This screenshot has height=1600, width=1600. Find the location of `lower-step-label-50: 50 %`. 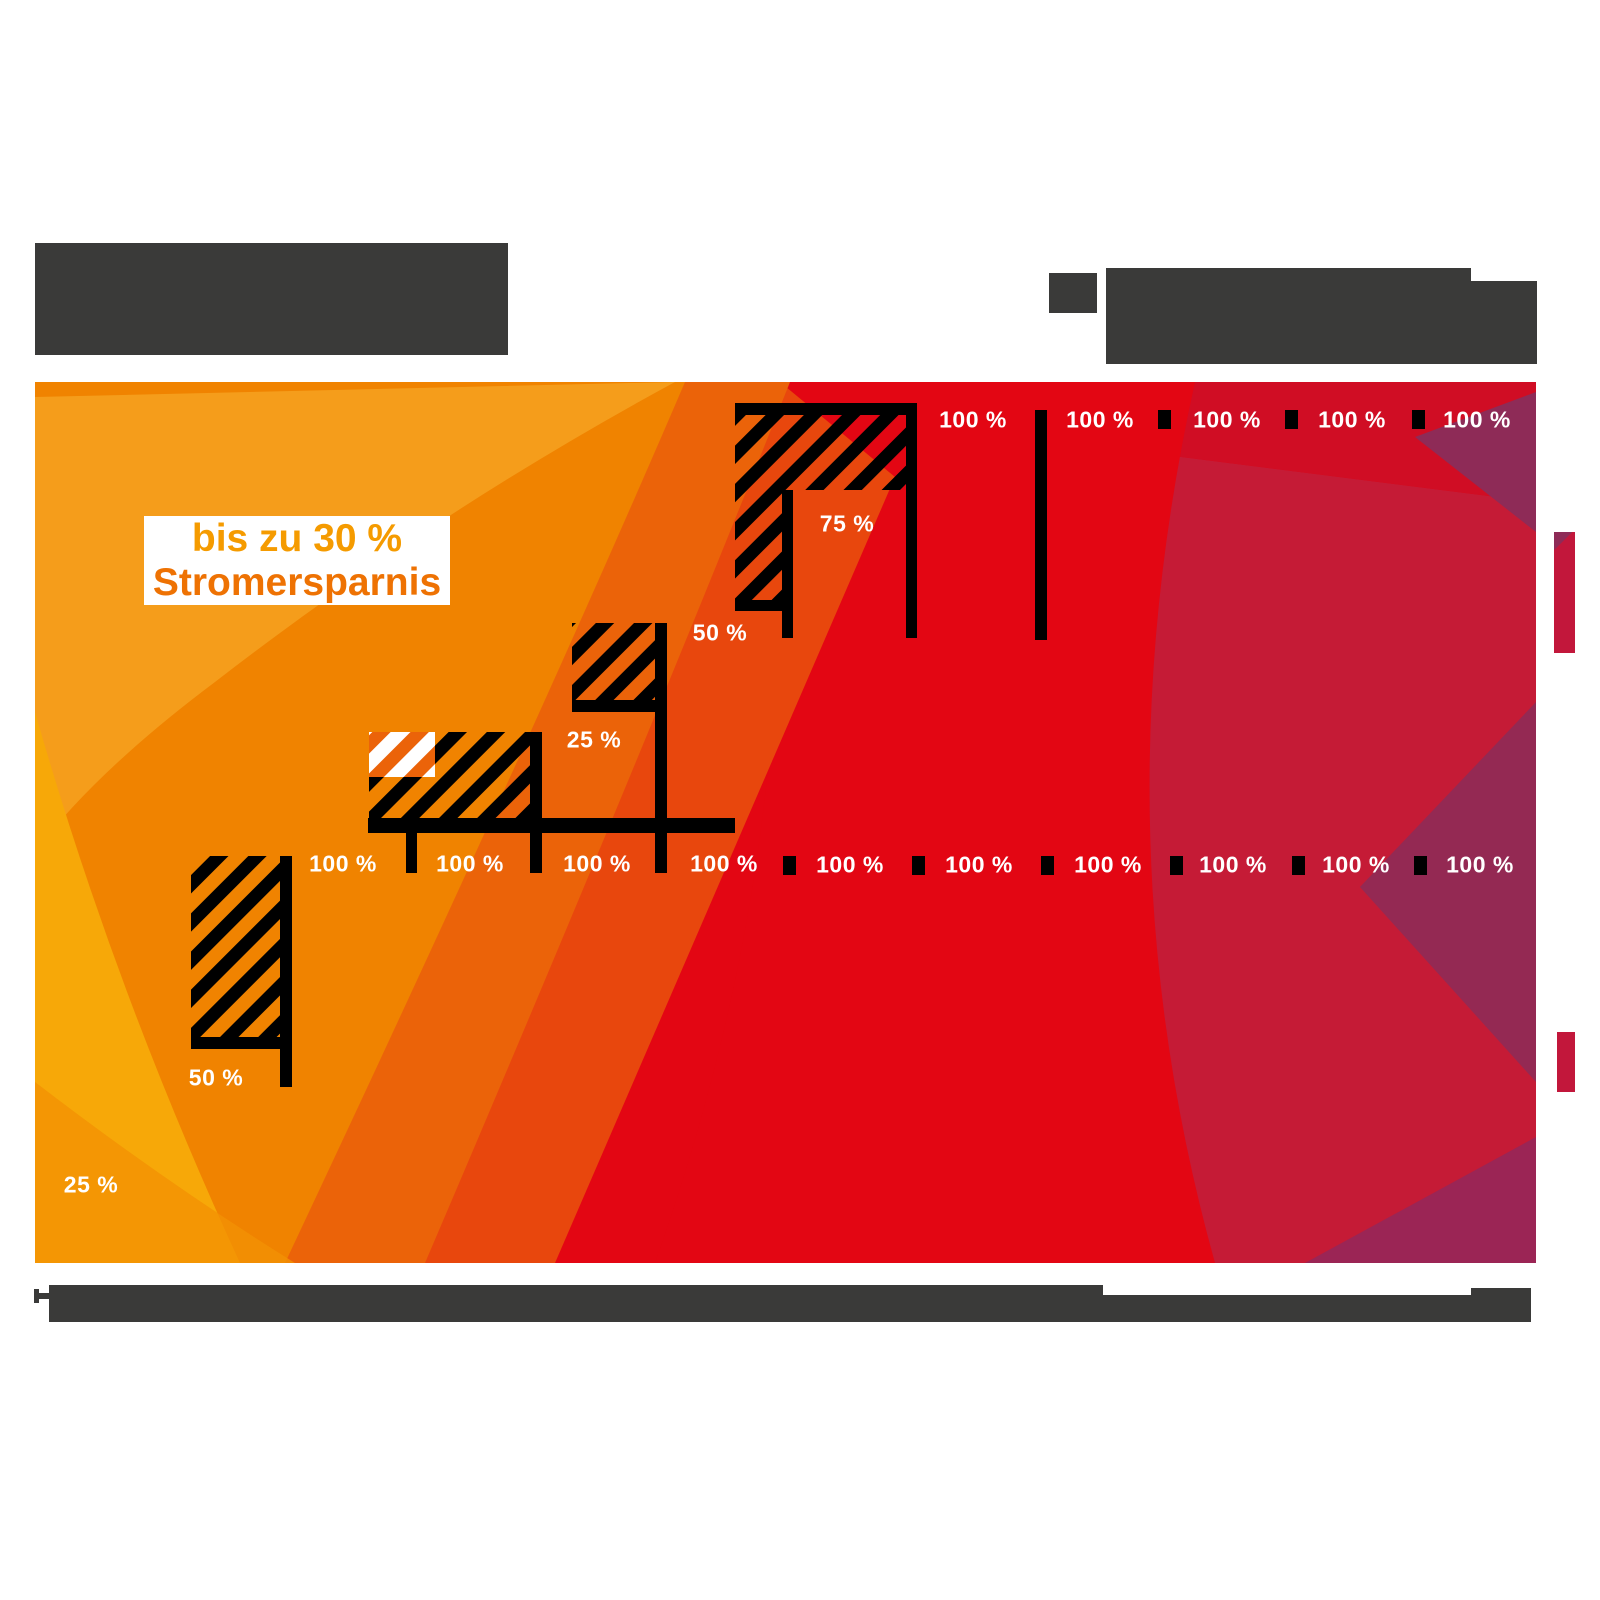

lower-step-label-50: 50 % is located at coordinates (216, 1077).